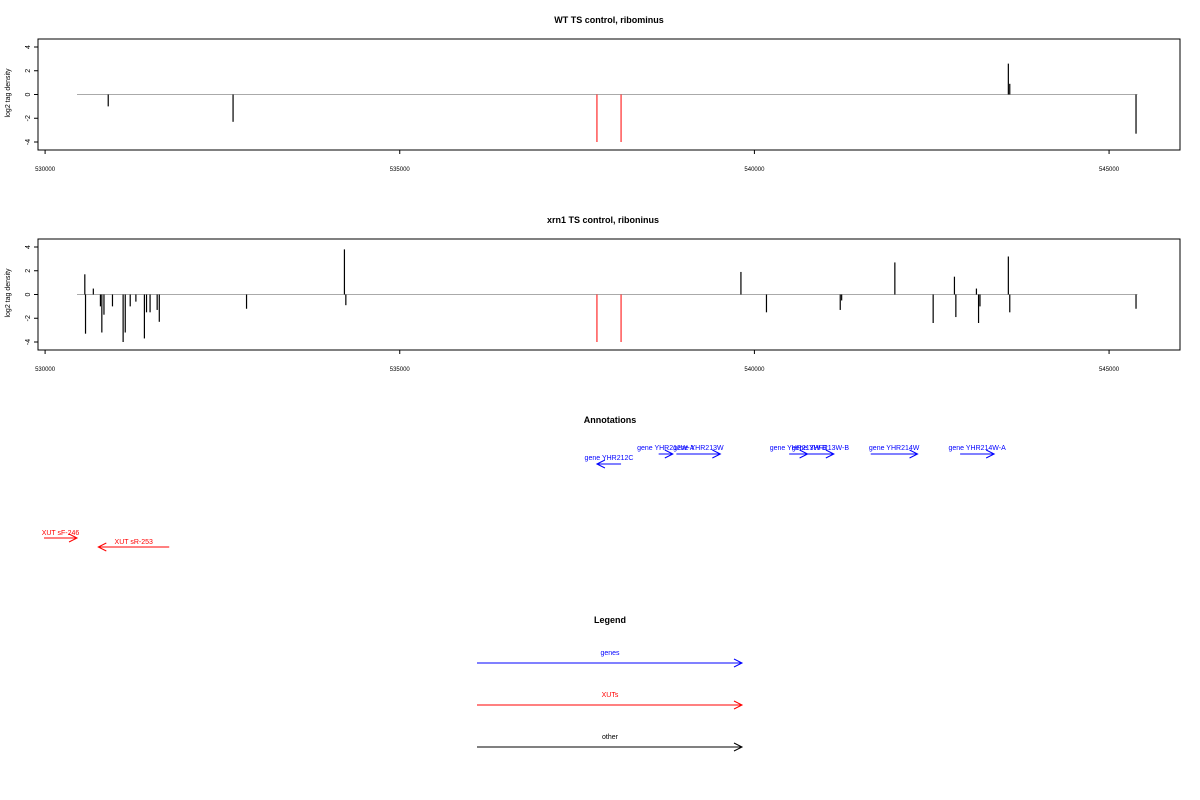 The width and height of the screenshot is (1200, 800). Describe the element at coordinates (698, 448) in the screenshot. I see `gene-label: gene YHR213W` at that location.